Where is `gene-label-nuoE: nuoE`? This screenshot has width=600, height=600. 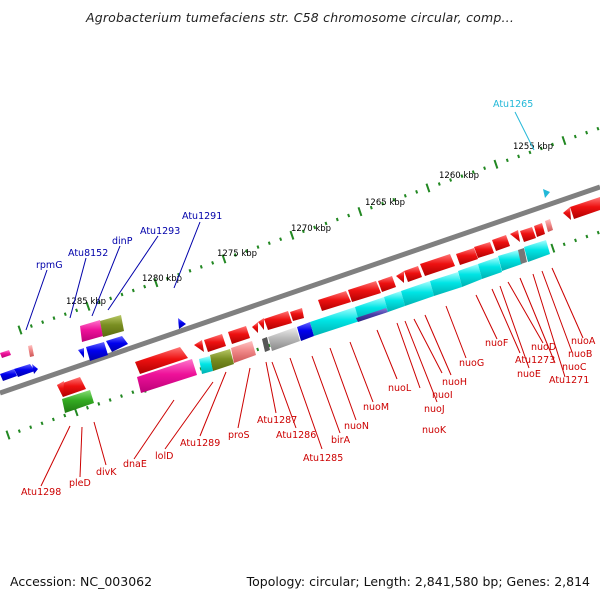 gene-label-nuoE: nuoE is located at coordinates (529, 374).